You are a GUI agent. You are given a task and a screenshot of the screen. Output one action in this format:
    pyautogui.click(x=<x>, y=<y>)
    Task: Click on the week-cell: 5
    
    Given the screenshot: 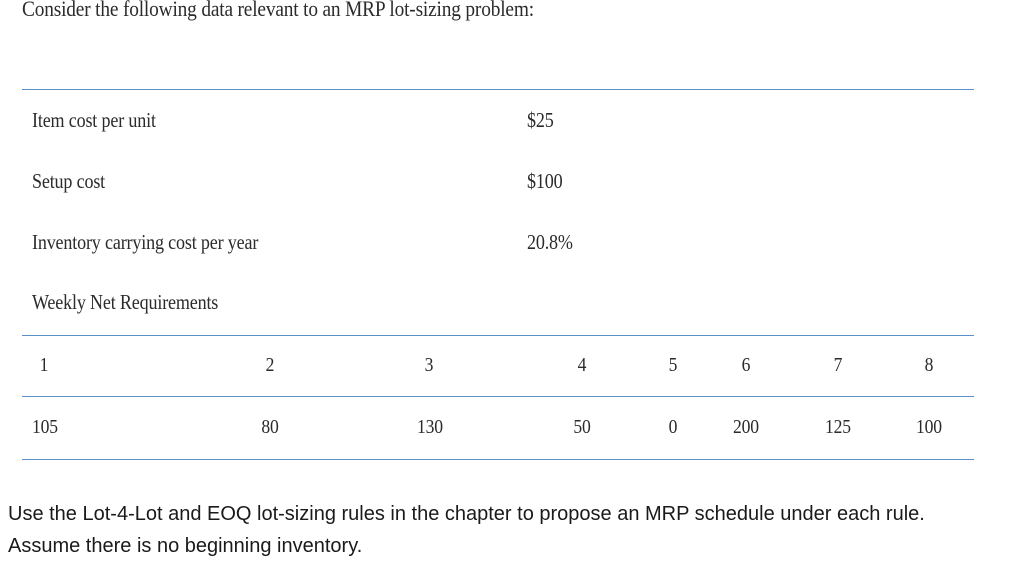 What is the action you would take?
    pyautogui.click(x=673, y=365)
    